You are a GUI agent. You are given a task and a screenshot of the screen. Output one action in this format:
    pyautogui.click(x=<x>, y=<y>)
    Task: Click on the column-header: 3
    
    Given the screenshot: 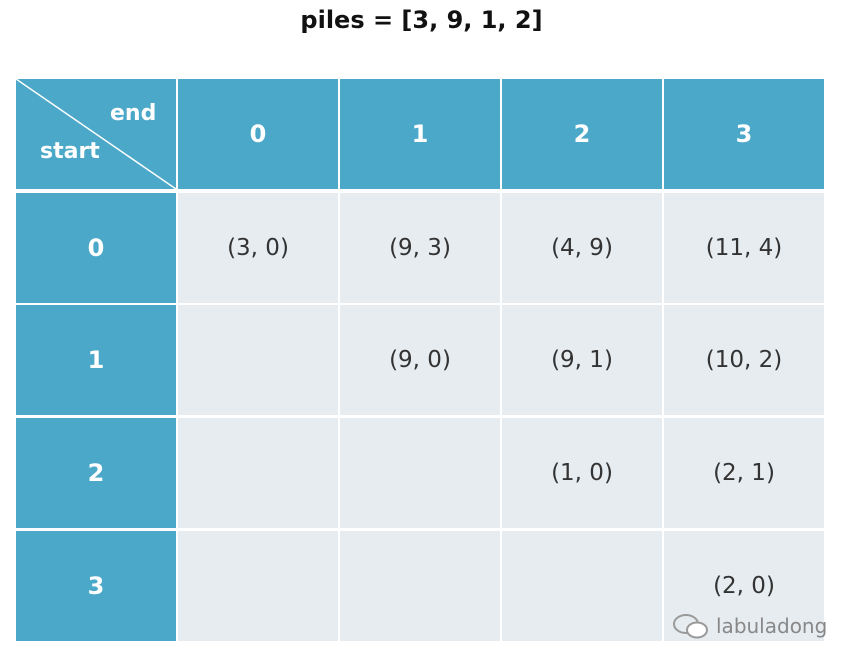 What is the action you would take?
    pyautogui.click(x=744, y=134)
    